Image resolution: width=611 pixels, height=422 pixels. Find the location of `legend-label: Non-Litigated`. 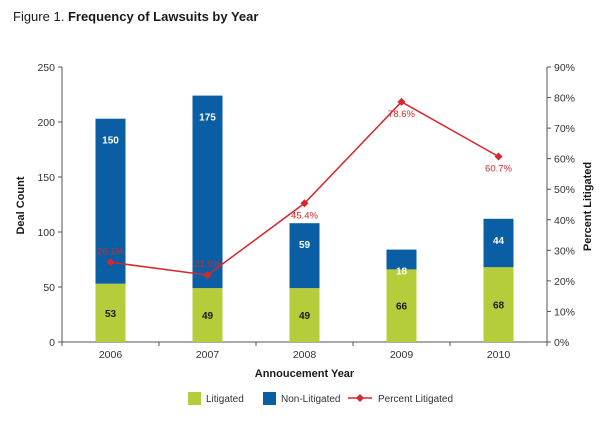

legend-label: Non-Litigated is located at coordinates (310, 399).